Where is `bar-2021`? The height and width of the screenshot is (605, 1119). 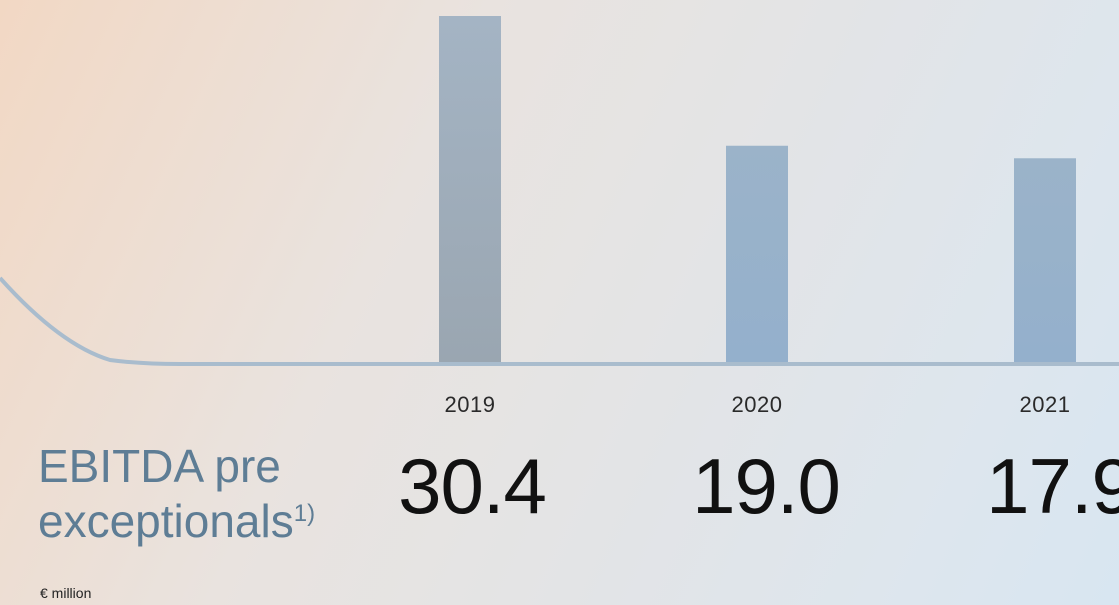 bar-2021 is located at coordinates (1045, 260).